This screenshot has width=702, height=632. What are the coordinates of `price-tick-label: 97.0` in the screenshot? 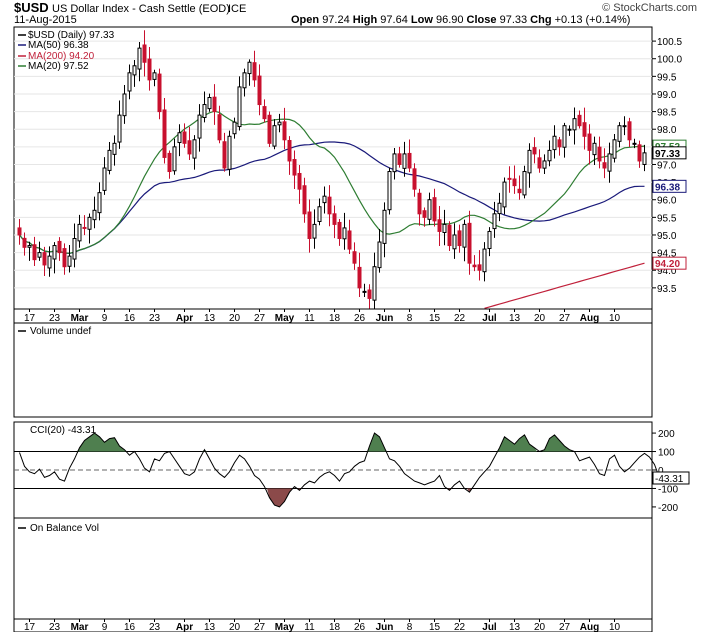 It's located at (667, 165).